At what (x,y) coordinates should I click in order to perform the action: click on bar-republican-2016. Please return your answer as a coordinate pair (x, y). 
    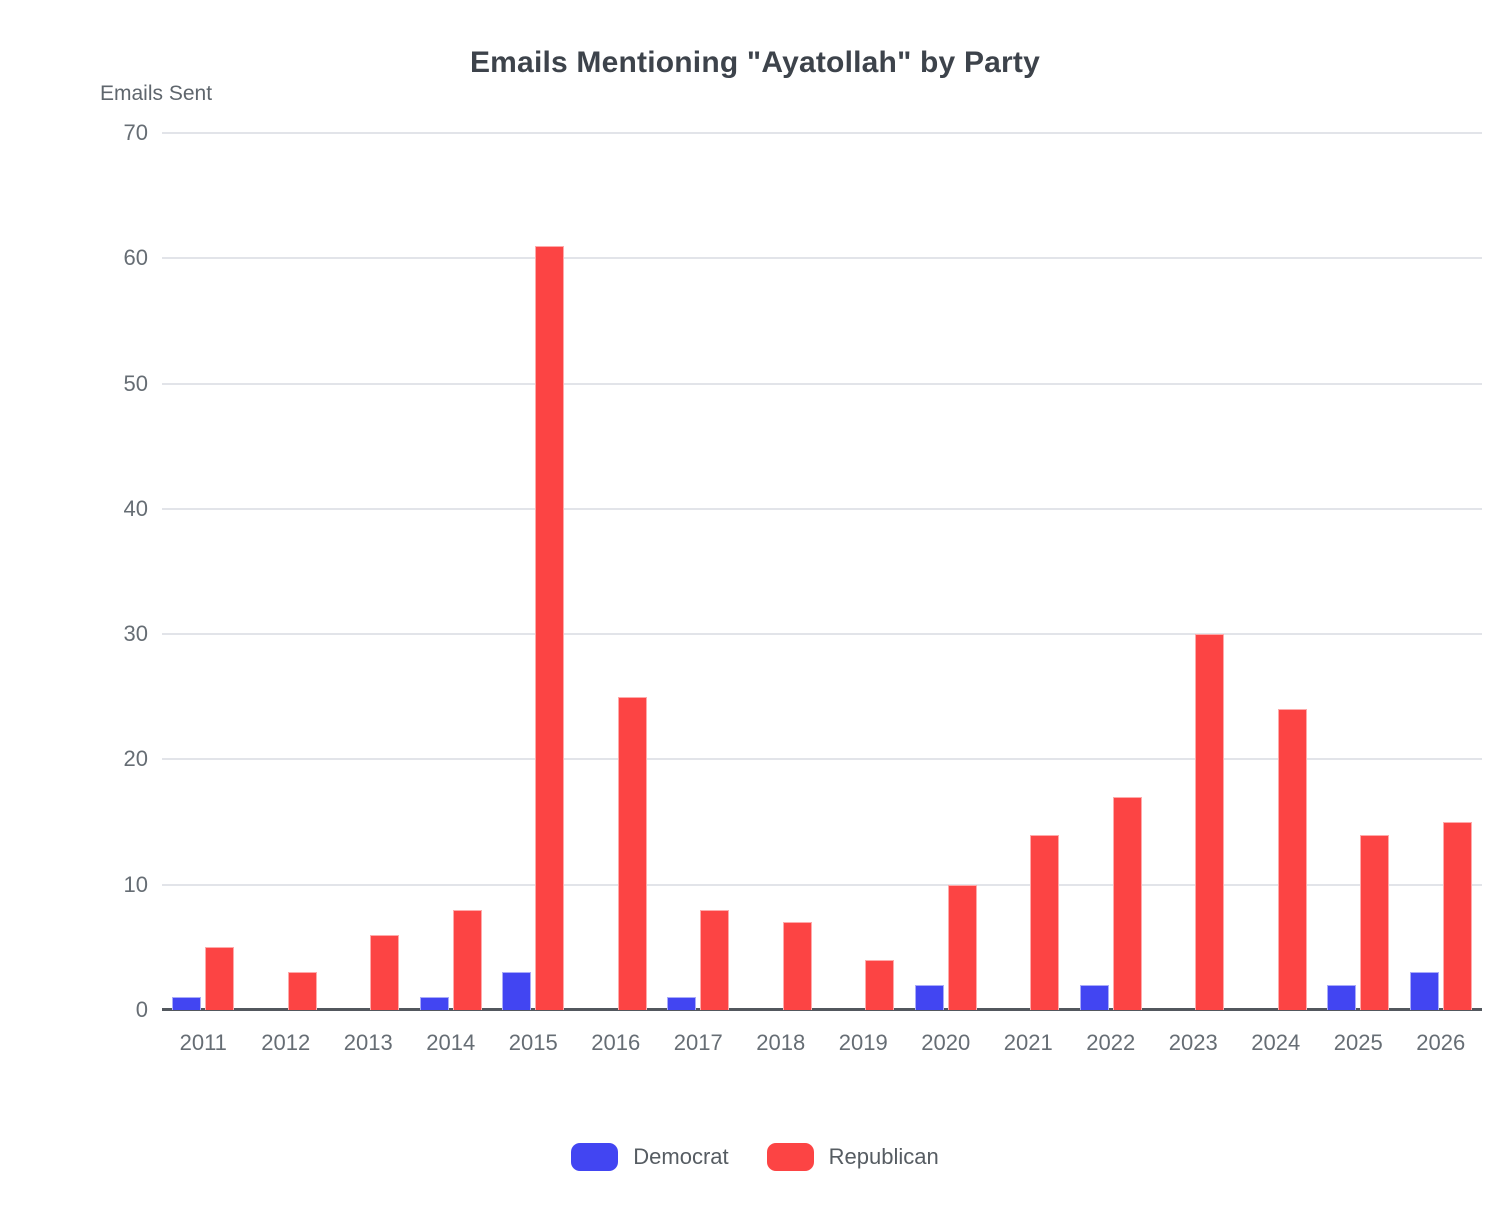
    Looking at the image, I should click on (632, 853).